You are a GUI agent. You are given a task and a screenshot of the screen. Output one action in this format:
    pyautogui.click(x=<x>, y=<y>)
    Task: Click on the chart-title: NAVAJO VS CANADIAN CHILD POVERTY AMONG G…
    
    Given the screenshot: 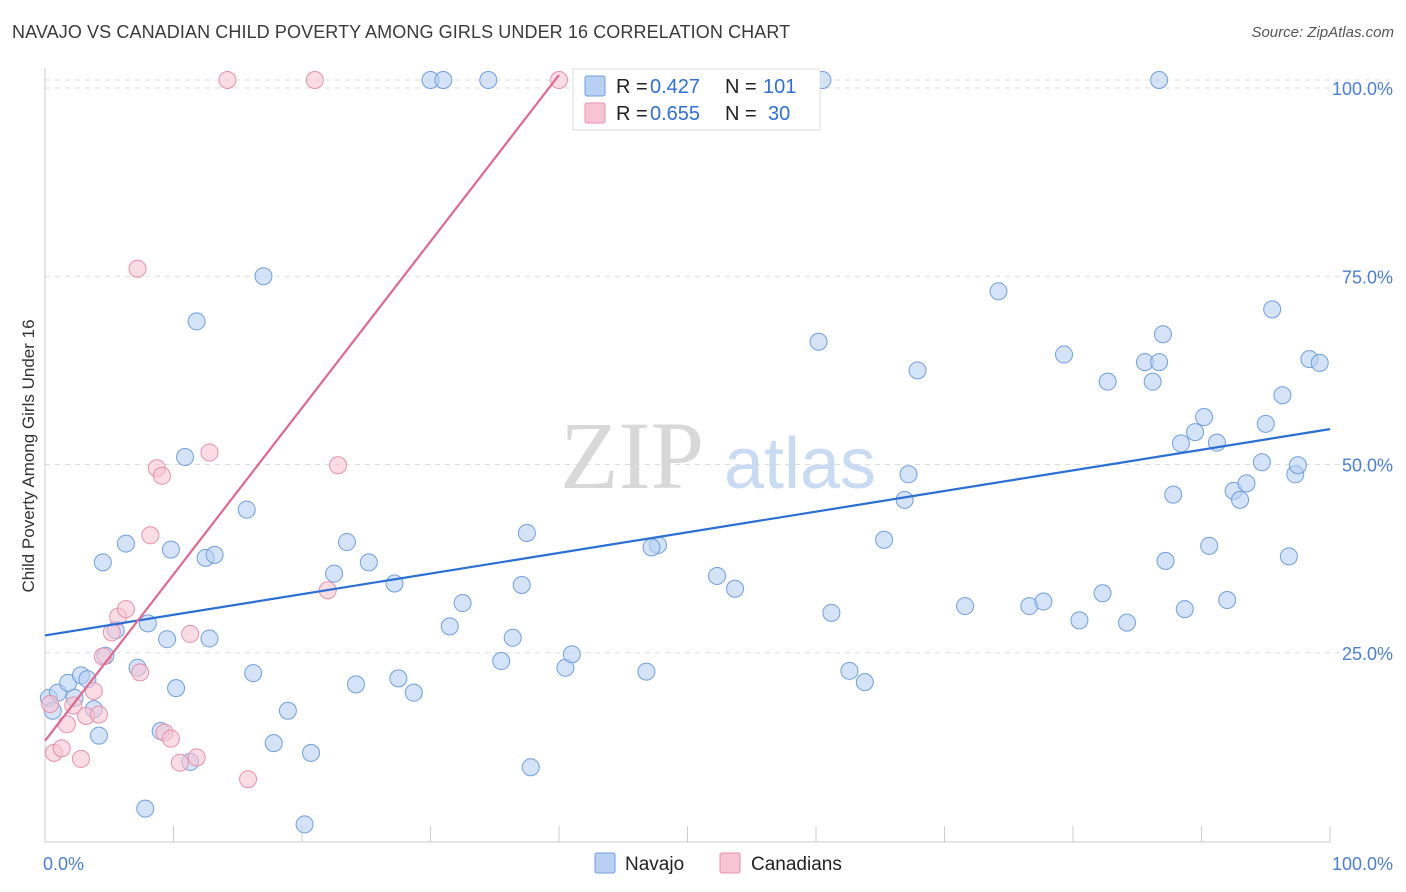 What is the action you would take?
    pyautogui.click(x=401, y=32)
    